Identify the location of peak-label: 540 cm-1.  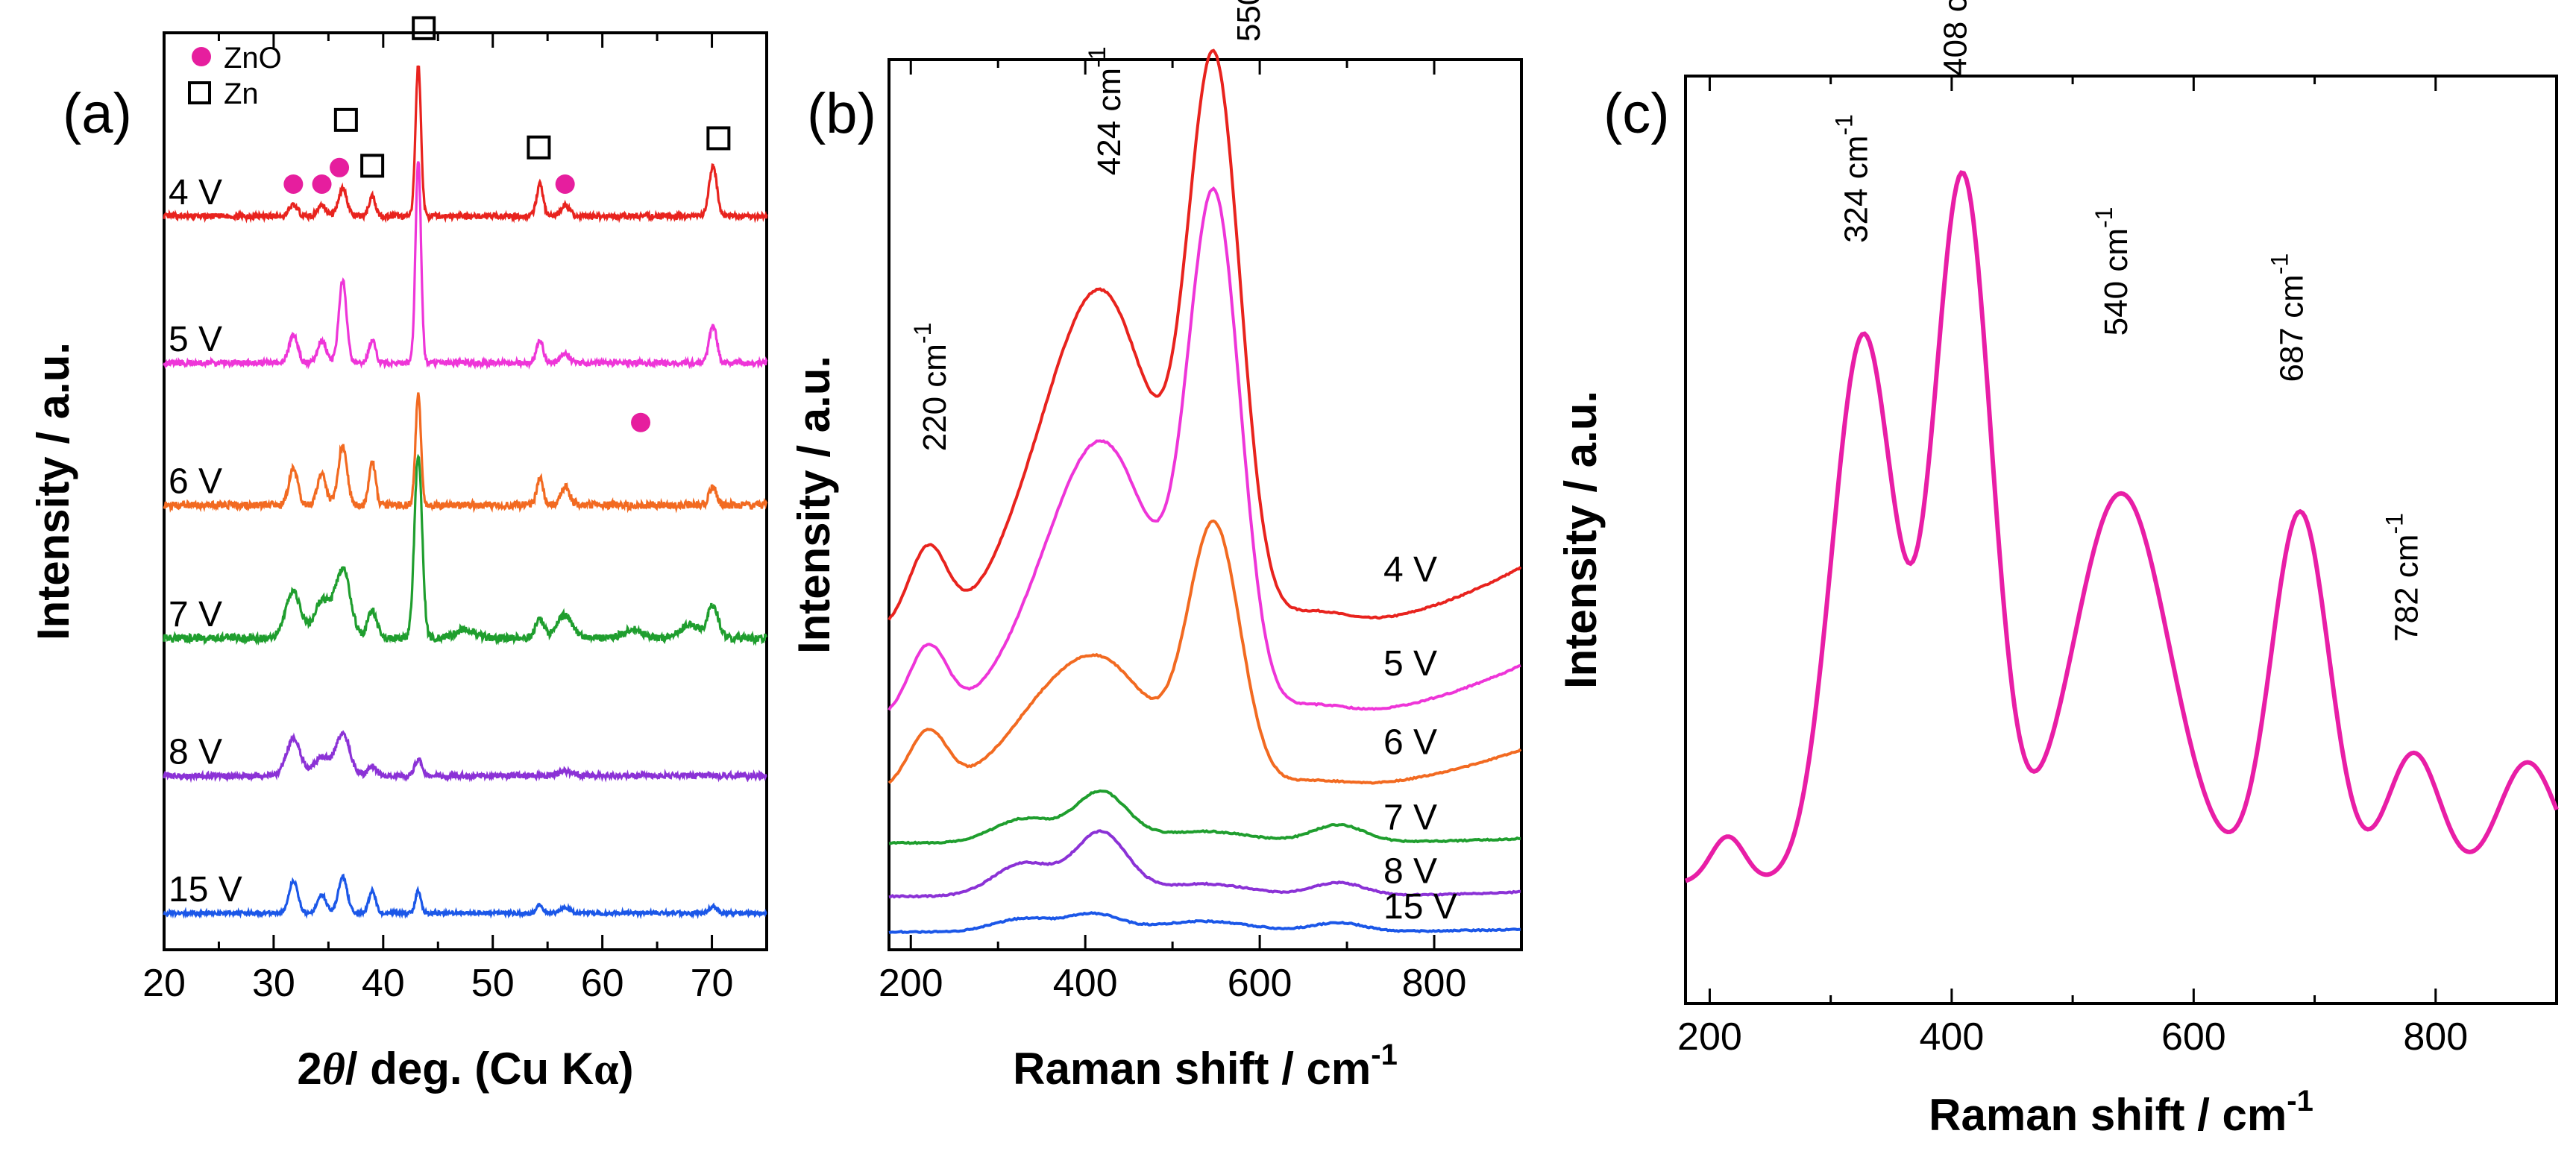
(2112, 271).